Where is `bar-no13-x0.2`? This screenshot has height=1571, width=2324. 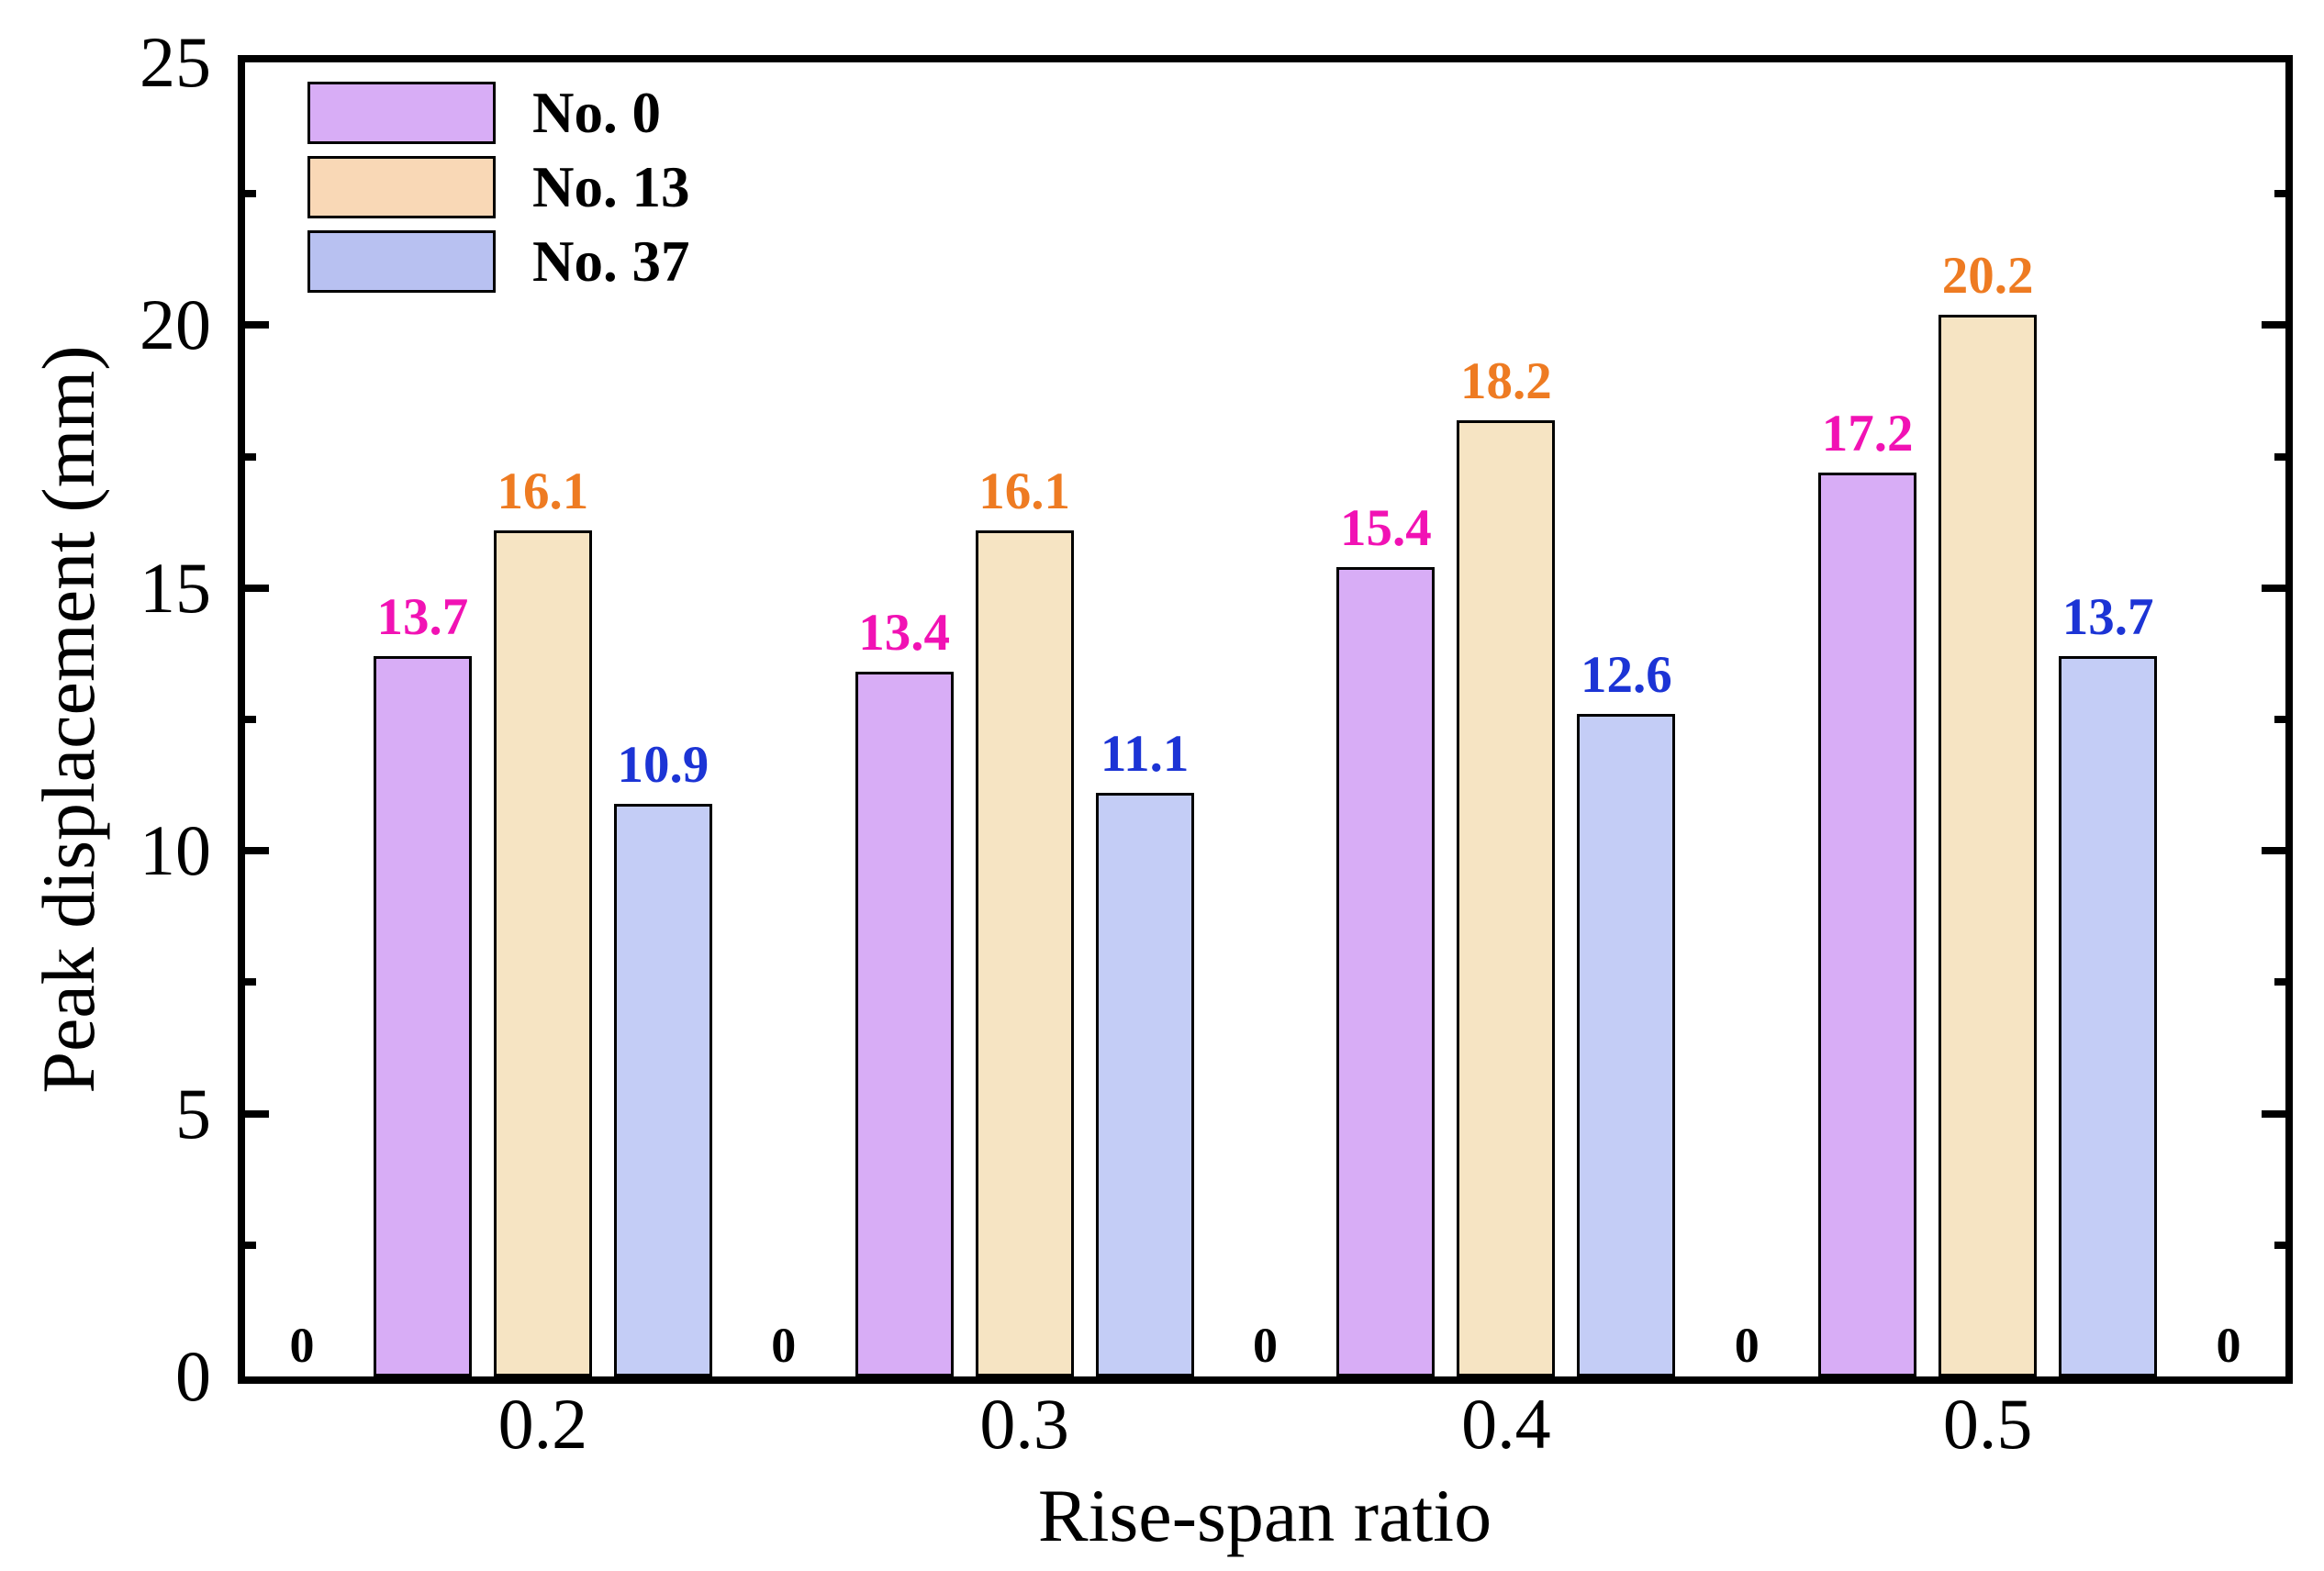
bar-no13-x0.2 is located at coordinates (542, 953).